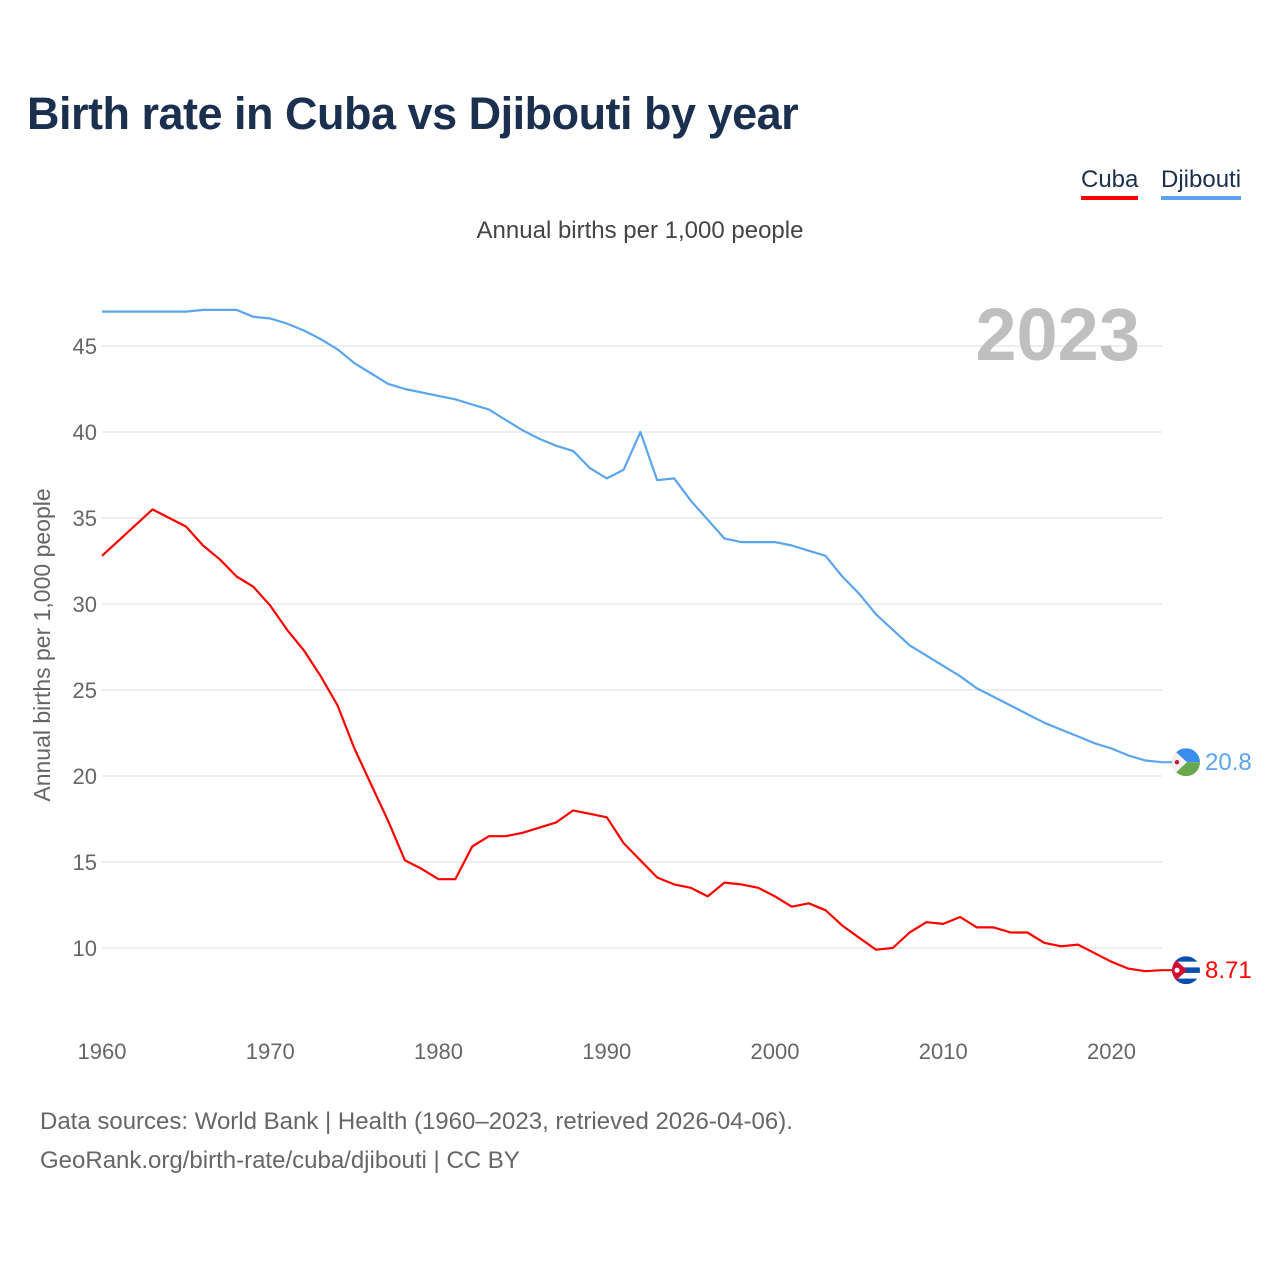 The height and width of the screenshot is (1280, 1280). Describe the element at coordinates (85, 776) in the screenshot. I see `y-tick-label: 20` at that location.